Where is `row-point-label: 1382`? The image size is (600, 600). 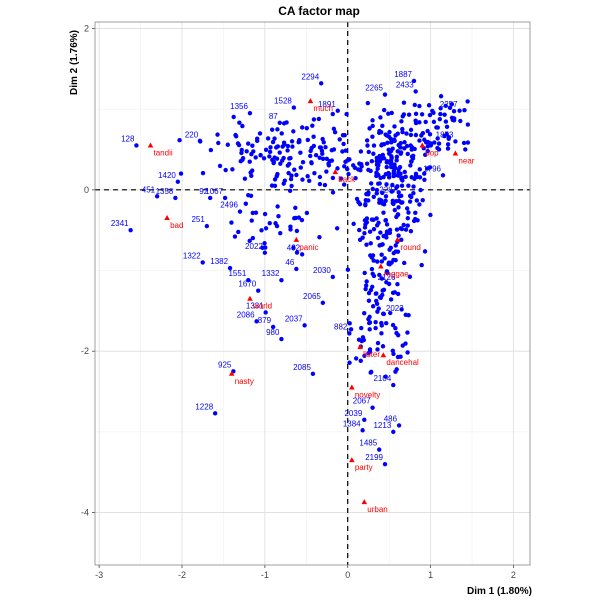
row-point-label: 1382 is located at coordinates (219, 261).